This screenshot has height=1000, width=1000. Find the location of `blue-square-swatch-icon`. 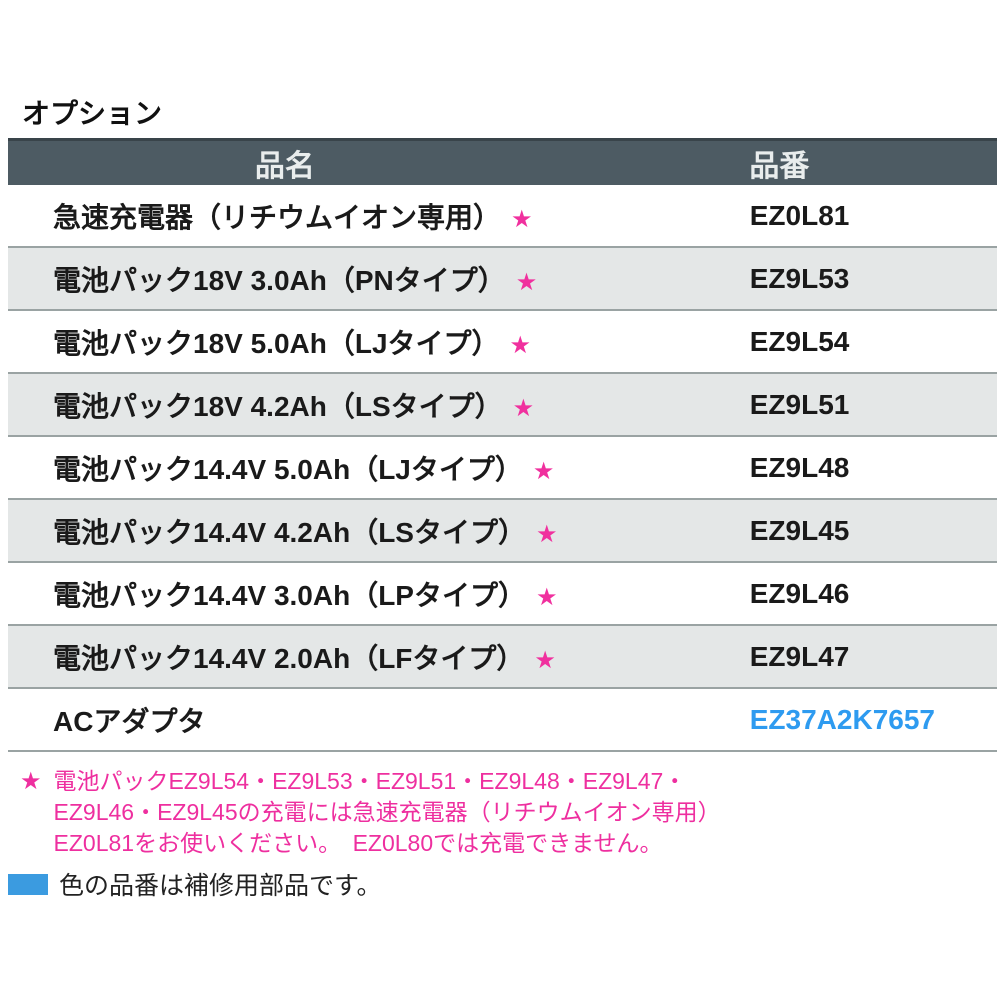

blue-square-swatch-icon is located at coordinates (28, 884).